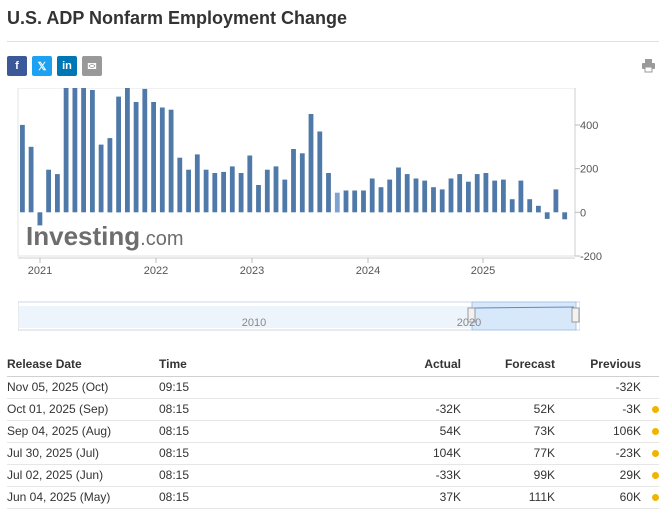  I want to click on header-actual: Actual, so click(400, 365).